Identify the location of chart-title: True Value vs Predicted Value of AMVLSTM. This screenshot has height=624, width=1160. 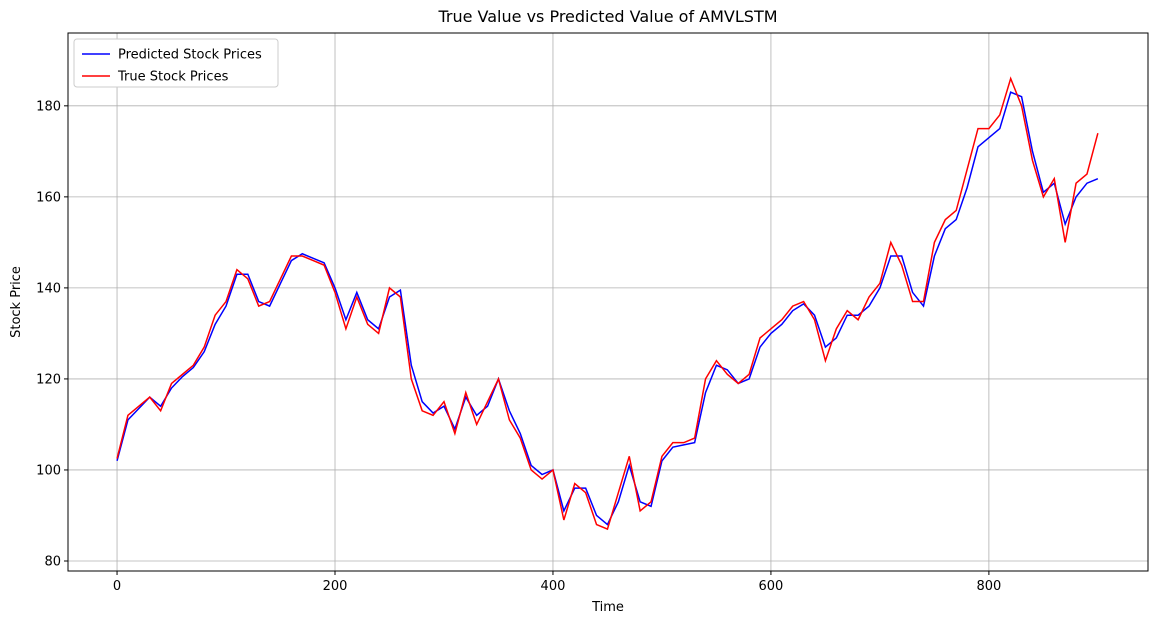
(607, 16).